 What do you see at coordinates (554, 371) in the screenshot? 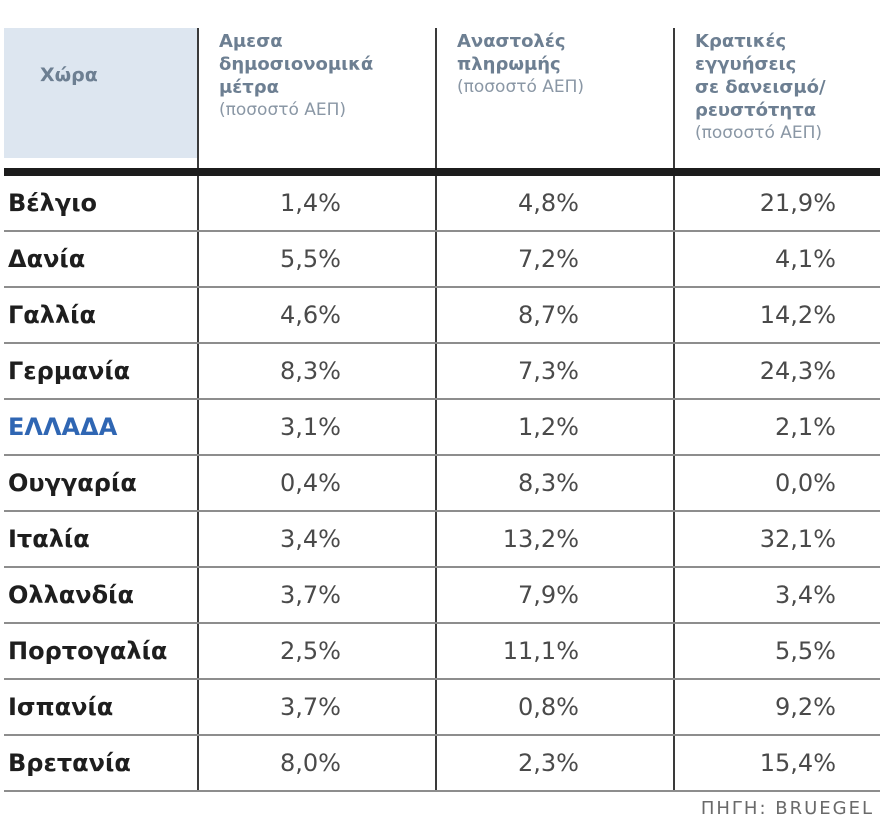
I see `payment-deferrals-cell: 7,3%` at bounding box center [554, 371].